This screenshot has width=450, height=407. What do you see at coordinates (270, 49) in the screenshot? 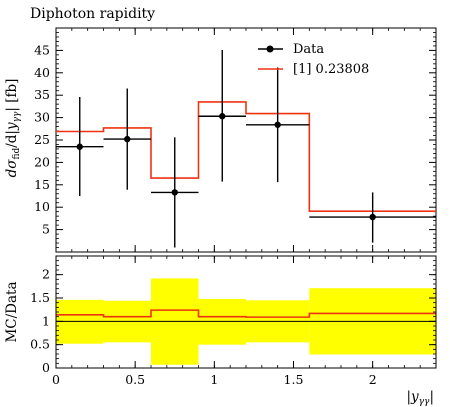
I see `legend-data-marker` at bounding box center [270, 49].